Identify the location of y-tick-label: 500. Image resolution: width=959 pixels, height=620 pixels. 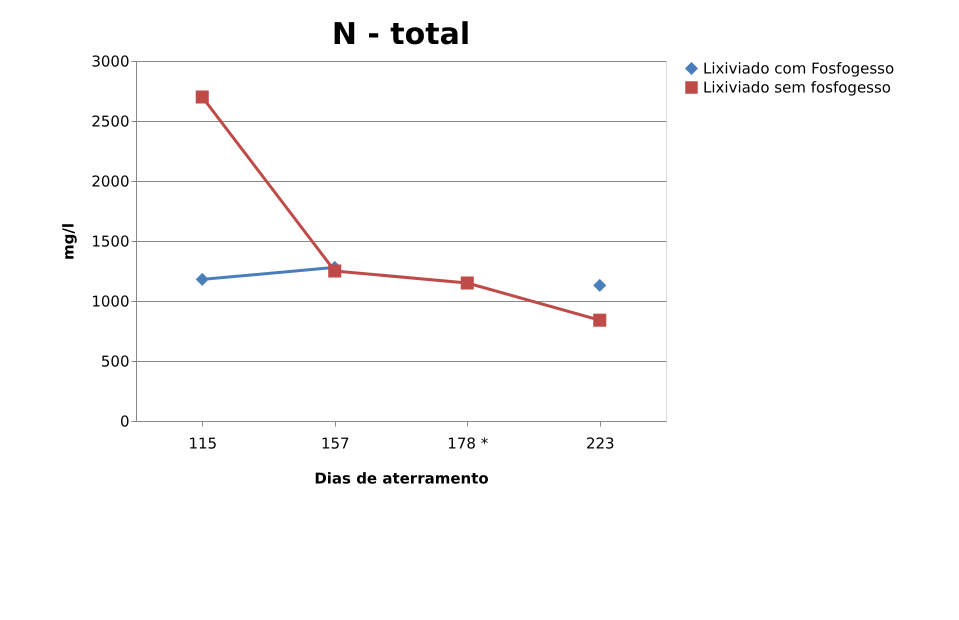
(115, 361).